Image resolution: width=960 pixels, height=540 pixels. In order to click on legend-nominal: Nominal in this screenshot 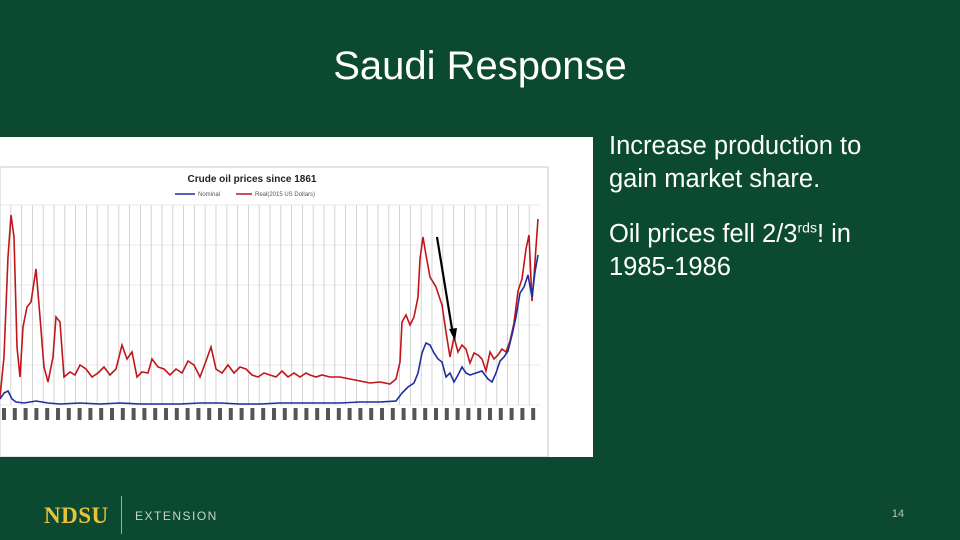, I will do `click(209, 195)`.